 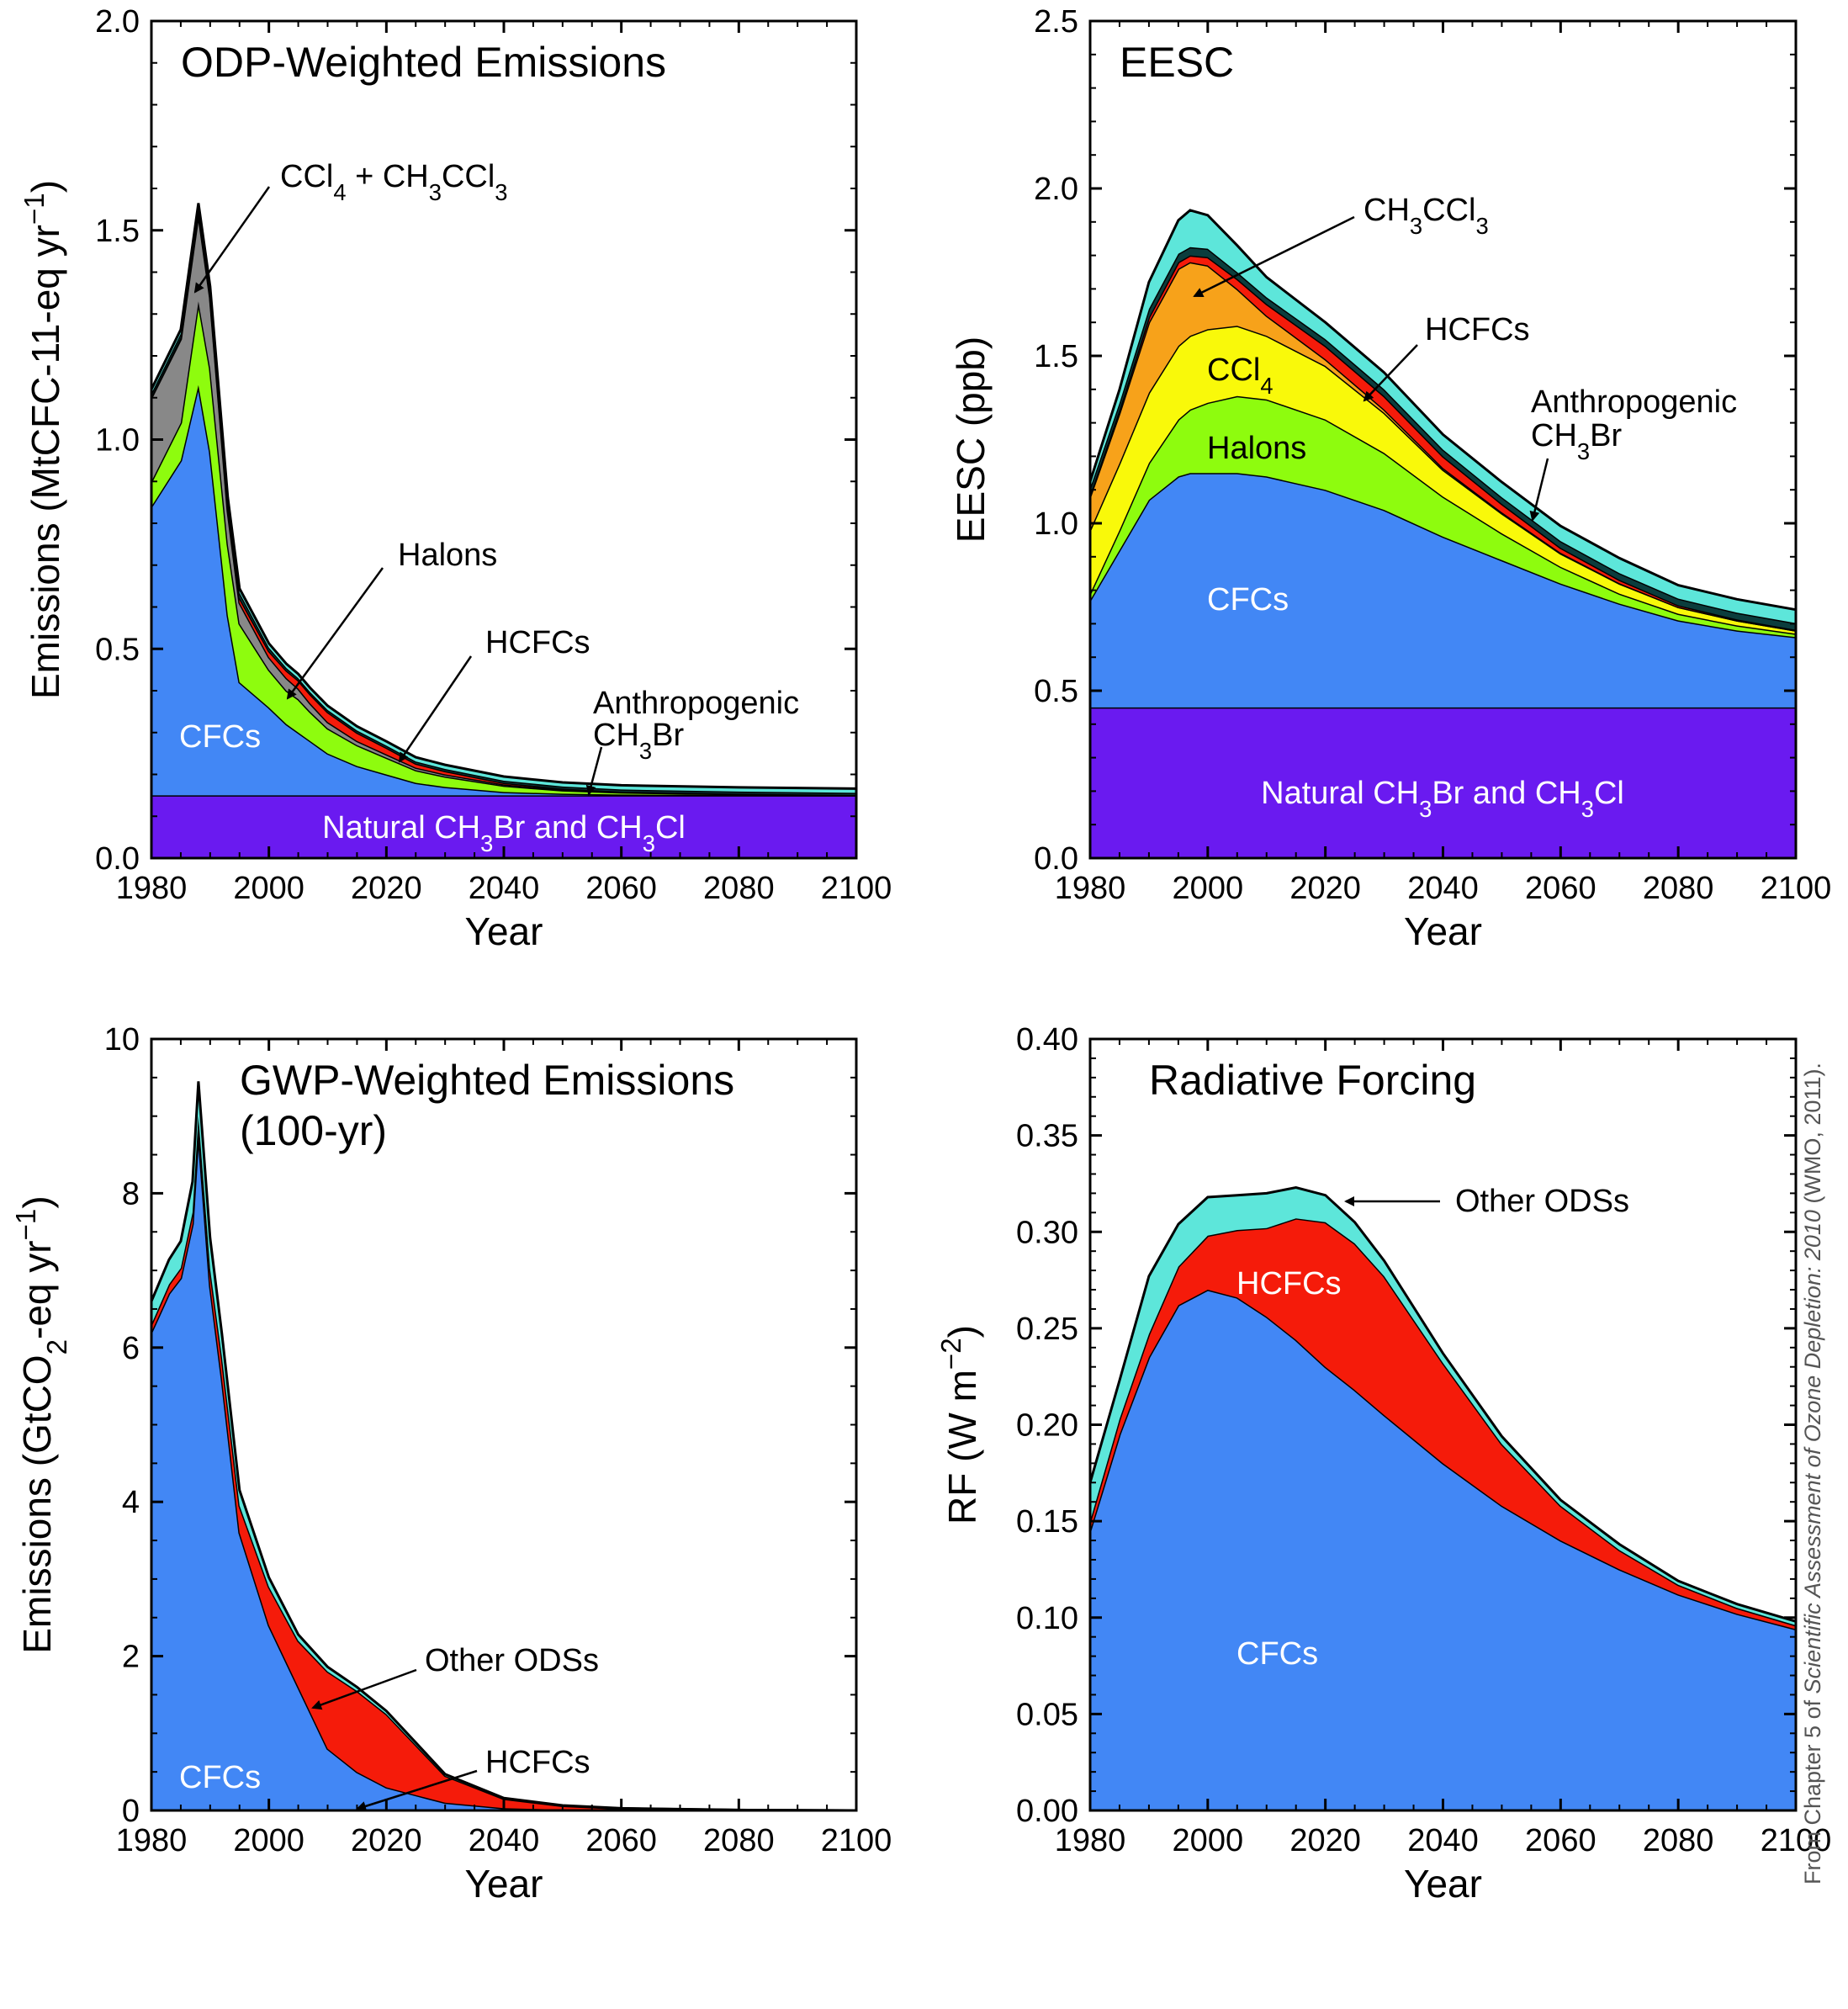 What do you see at coordinates (960, 1424) in the screenshot?
I see `y-axis-label: RF (W m−2)` at bounding box center [960, 1424].